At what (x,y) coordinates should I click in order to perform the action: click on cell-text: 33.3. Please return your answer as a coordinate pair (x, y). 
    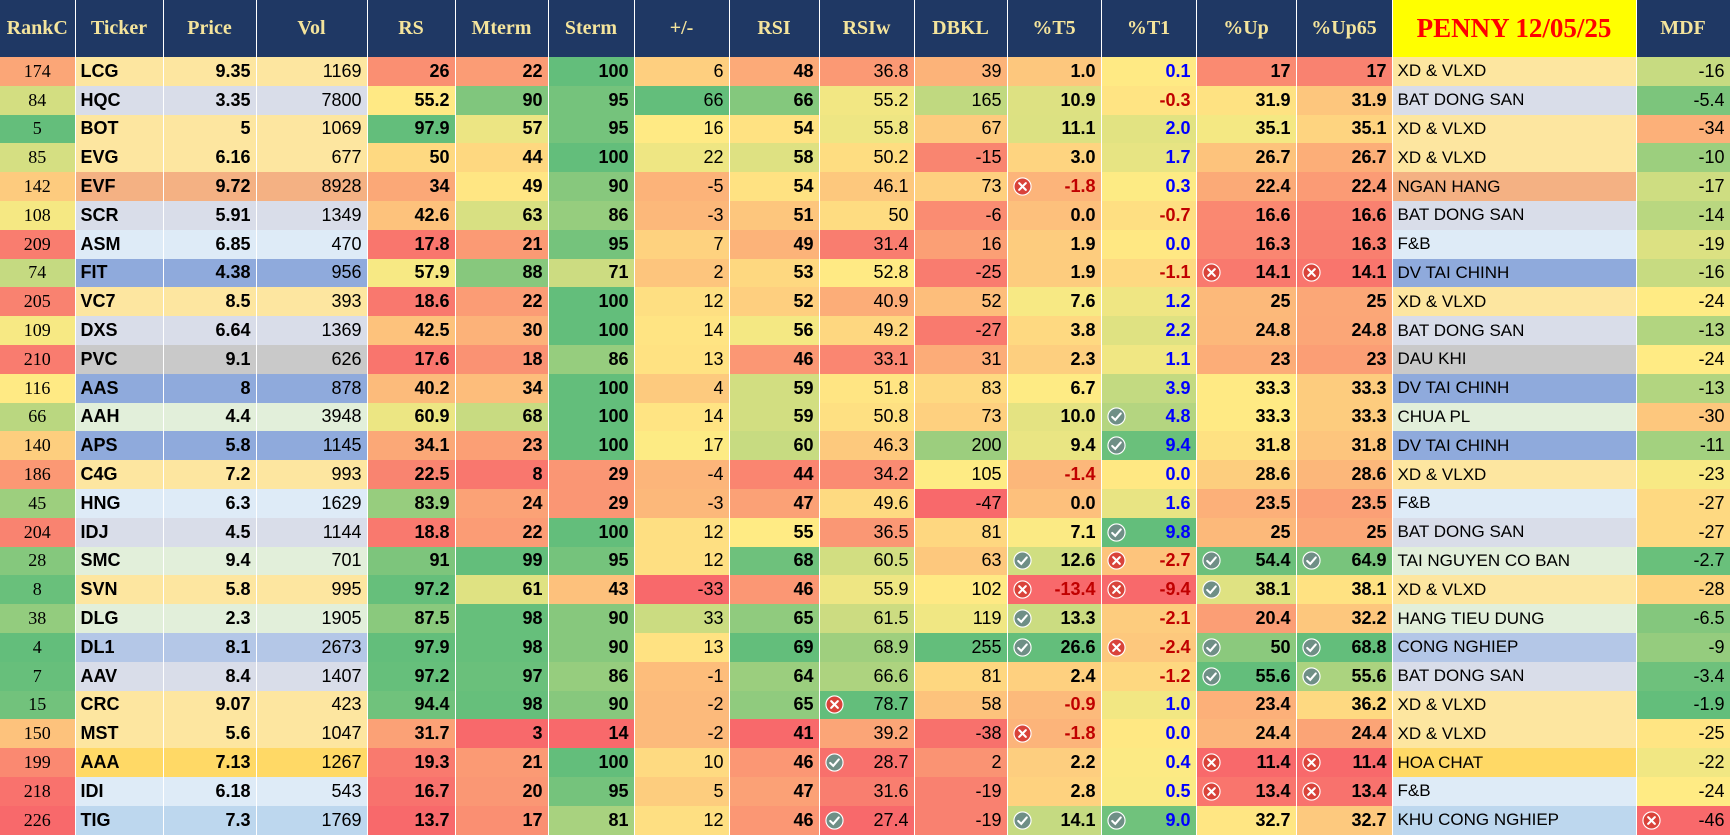
    Looking at the image, I should click on (1369, 416).